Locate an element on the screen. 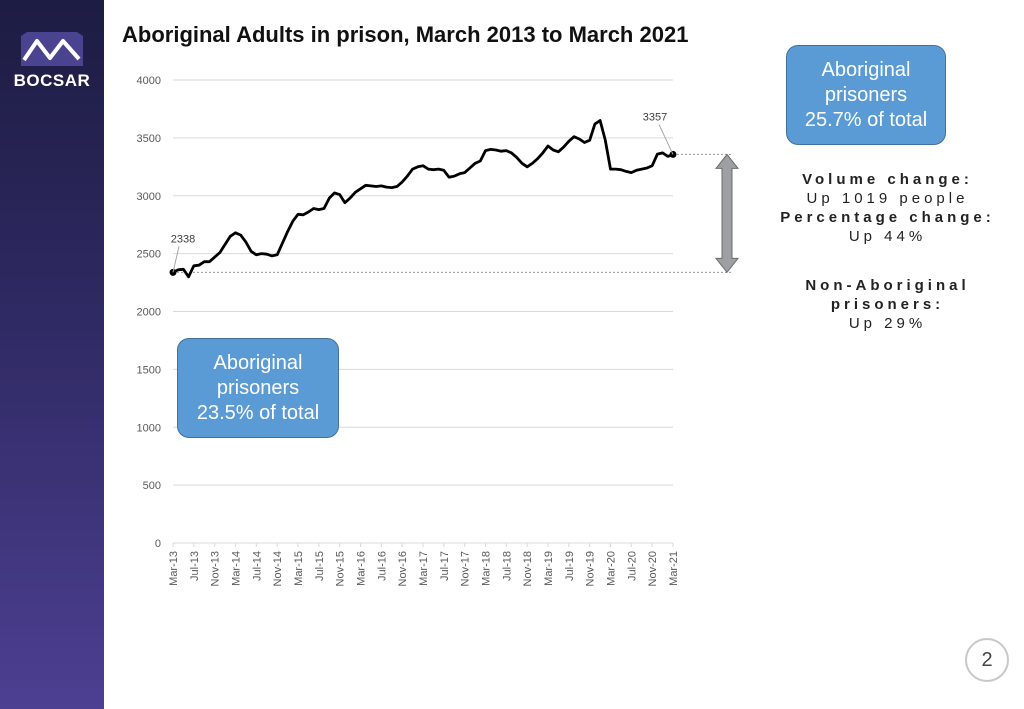 This screenshot has height=709, width=1024. series-line is located at coordinates (423, 199).